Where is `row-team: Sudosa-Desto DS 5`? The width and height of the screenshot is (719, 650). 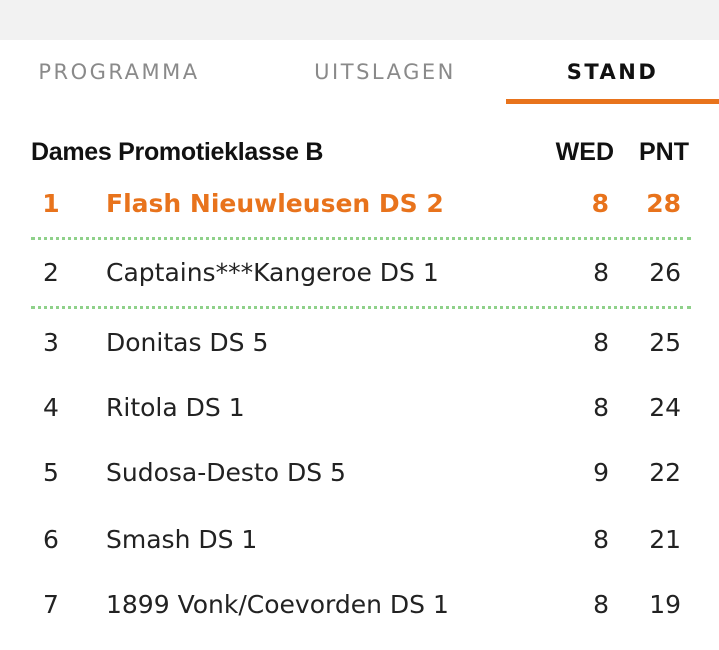 row-team: Sudosa-Desto DS 5 is located at coordinates (226, 472).